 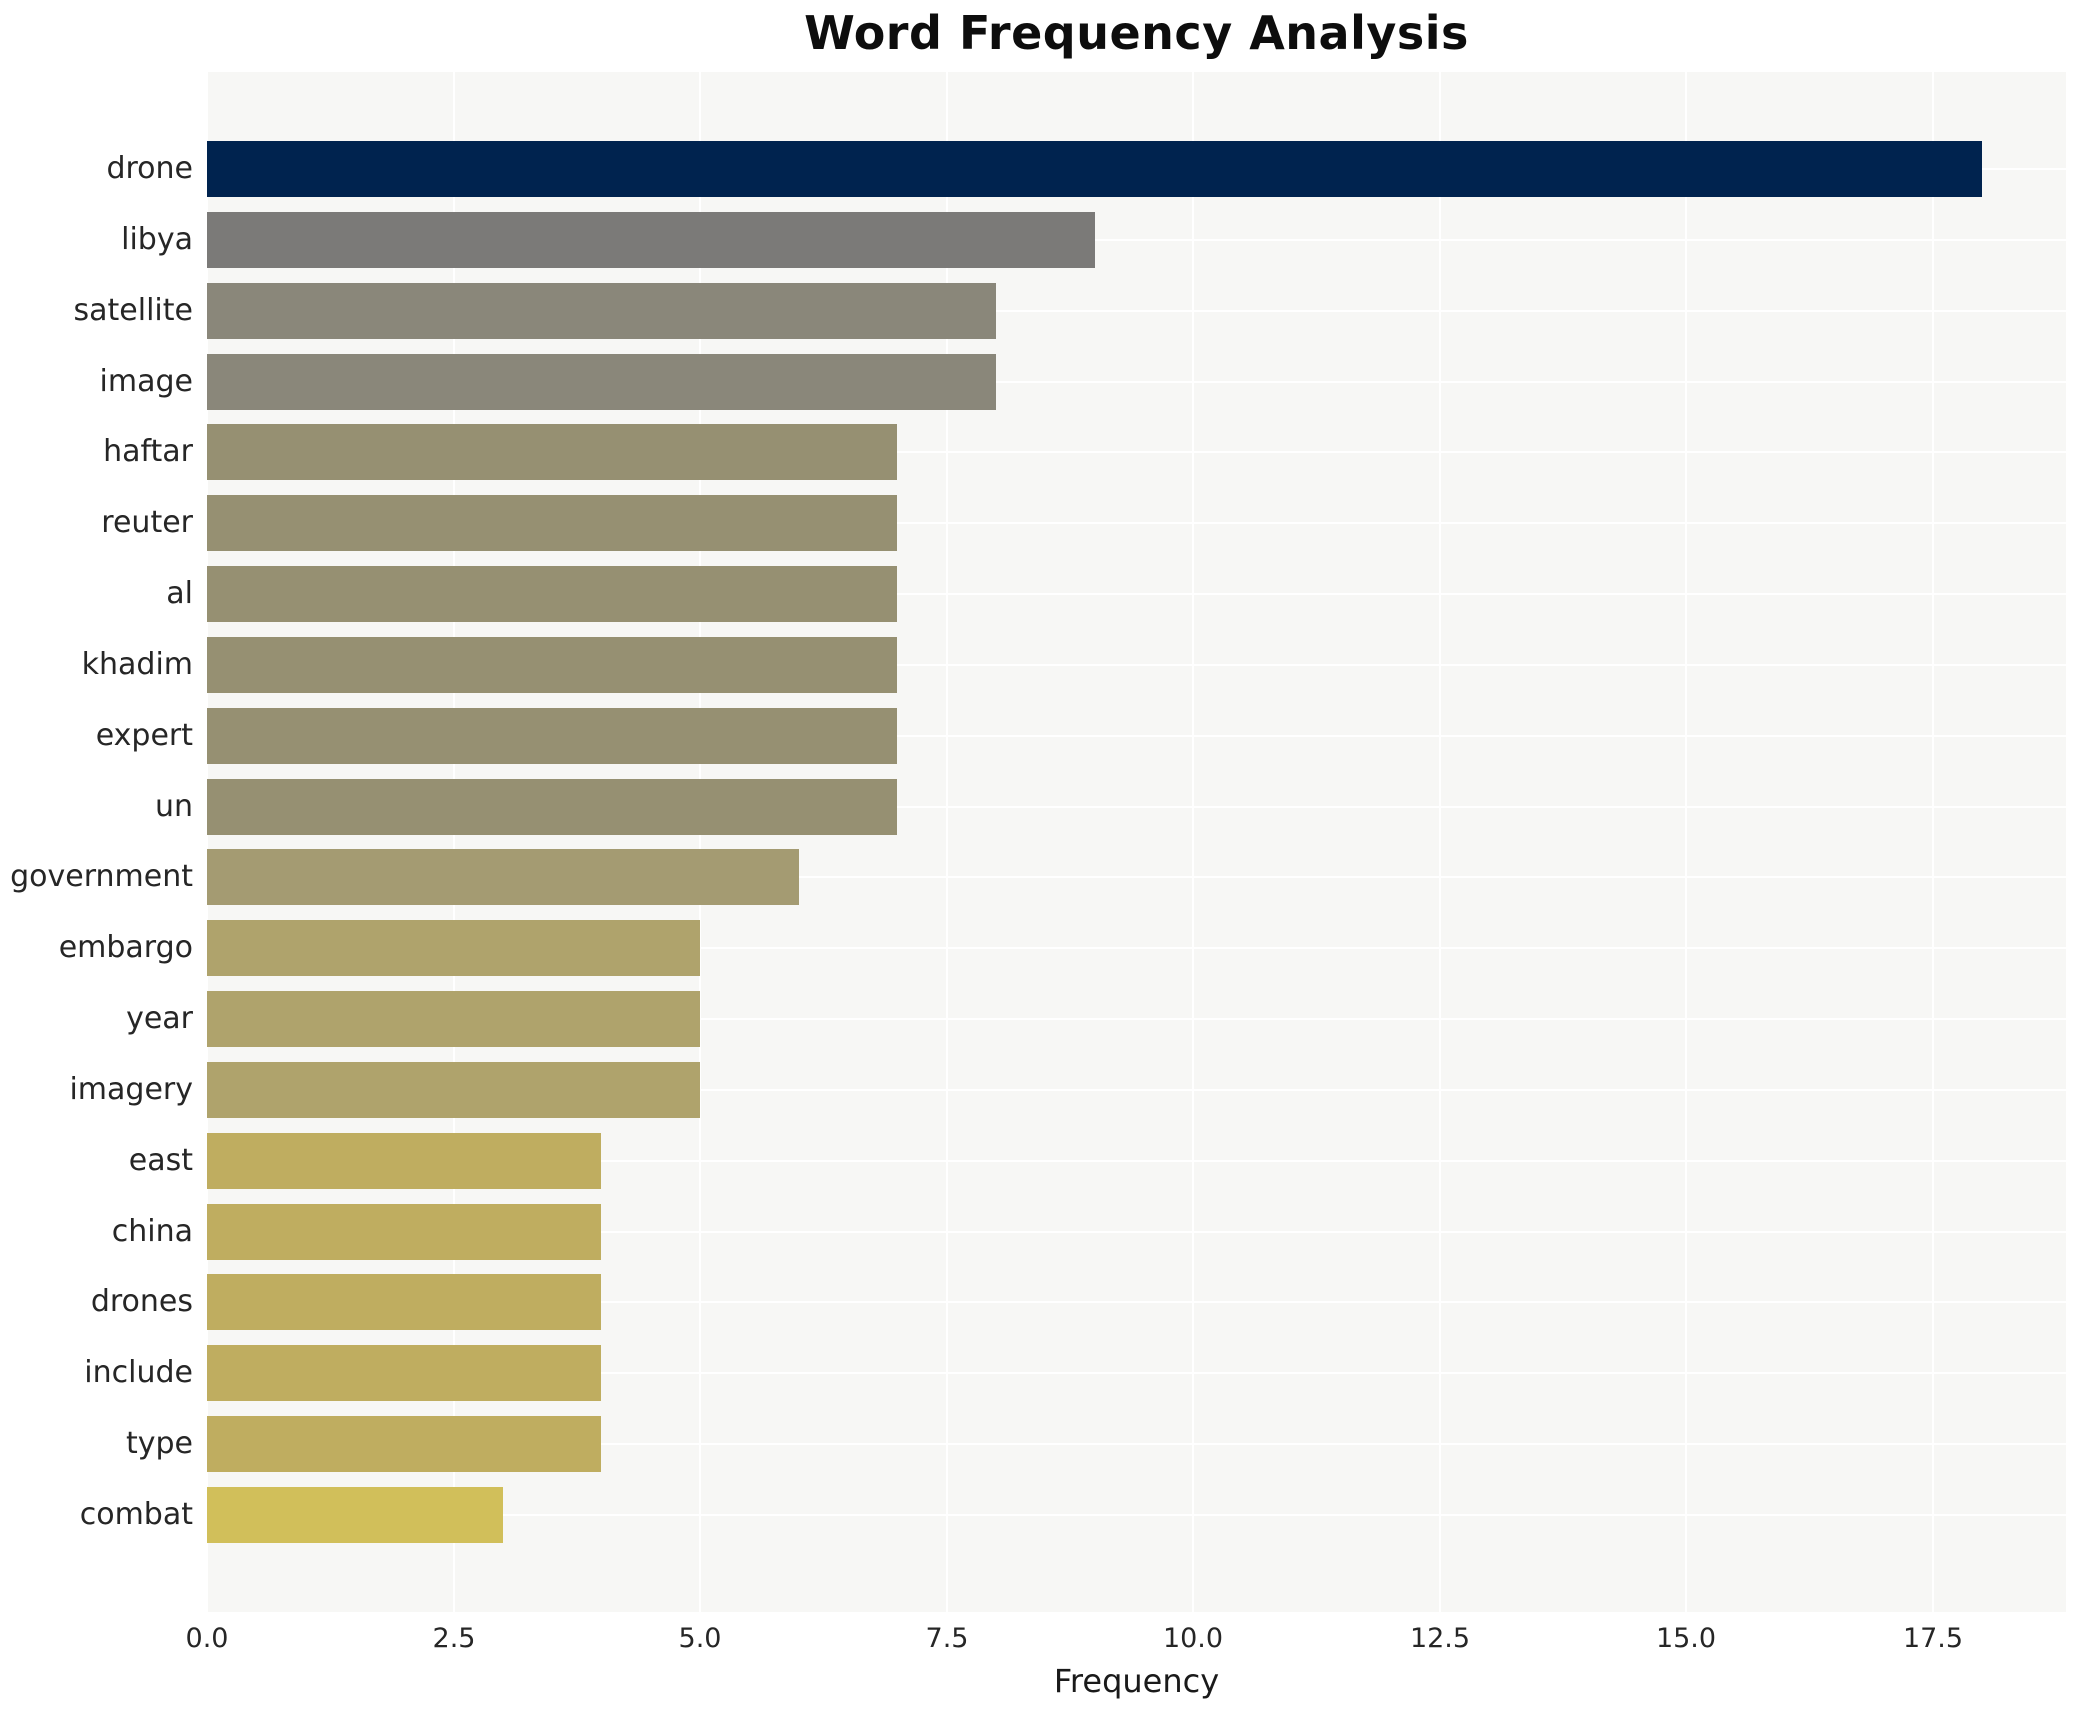 I want to click on x-tick-label-7.5: 7.5, so click(x=947, y=1638).